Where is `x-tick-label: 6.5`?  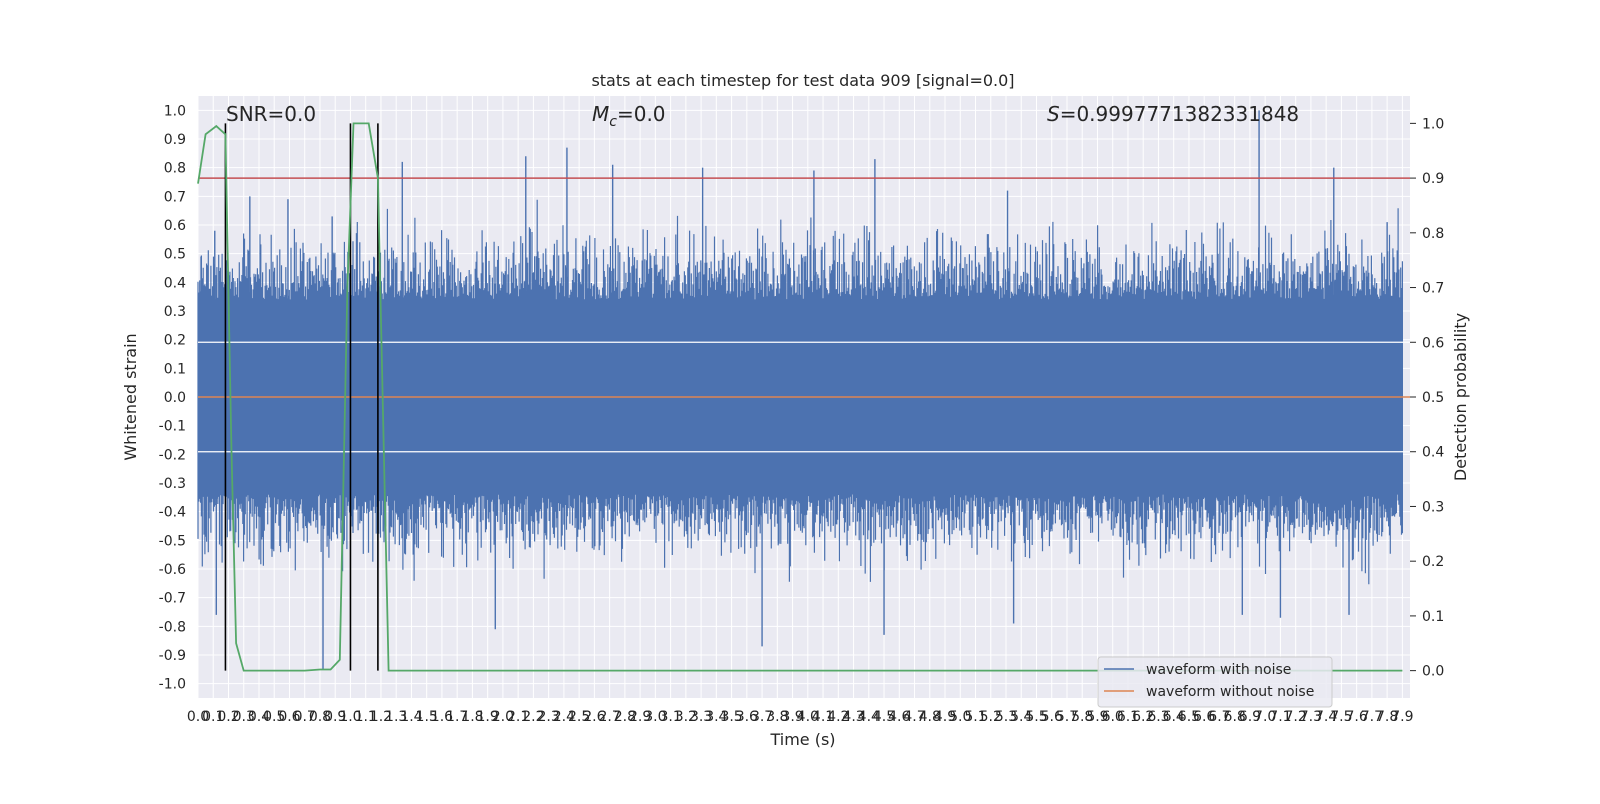 x-tick-label: 6.5 is located at coordinates (1189, 717).